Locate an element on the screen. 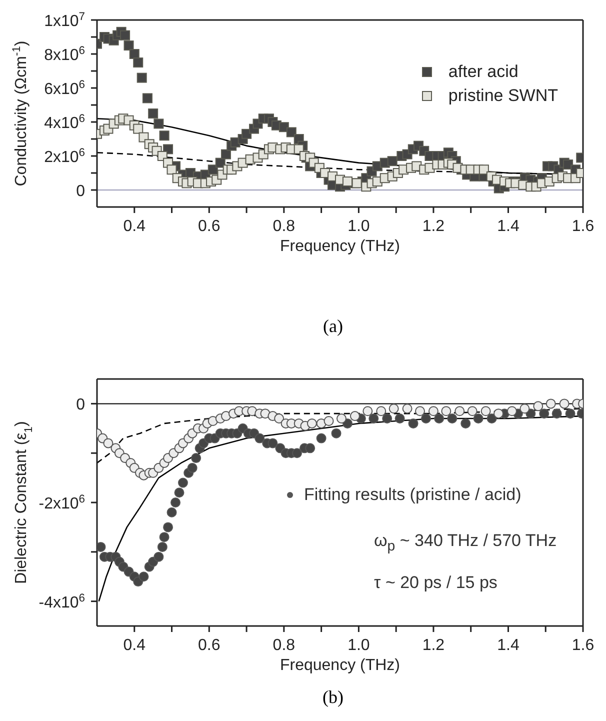  legend-label: pristine SWNT is located at coordinates (503, 96).